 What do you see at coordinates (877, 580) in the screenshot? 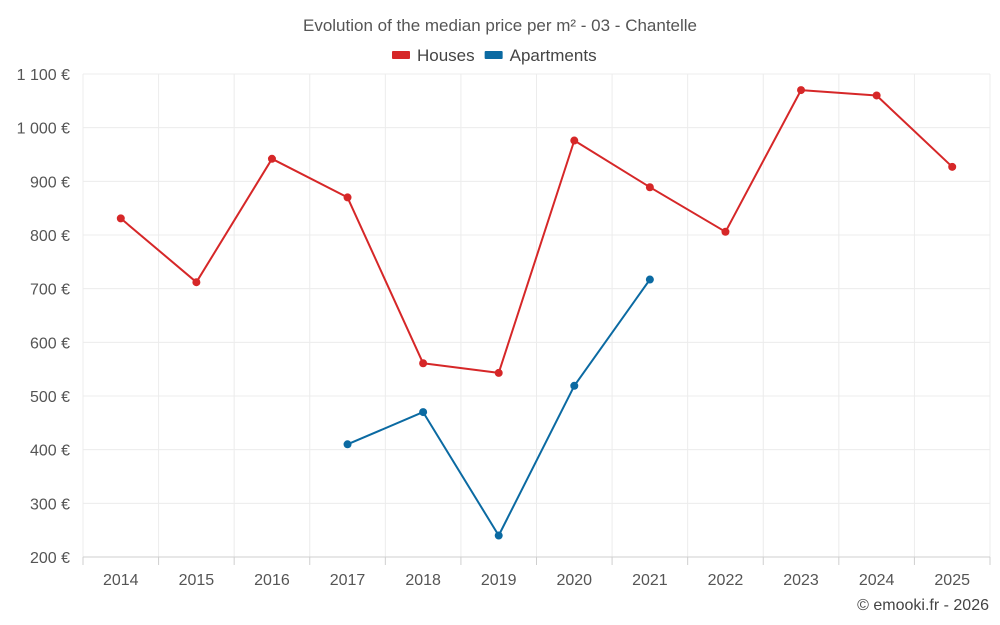
I see `x-tick-label: 2024` at bounding box center [877, 580].